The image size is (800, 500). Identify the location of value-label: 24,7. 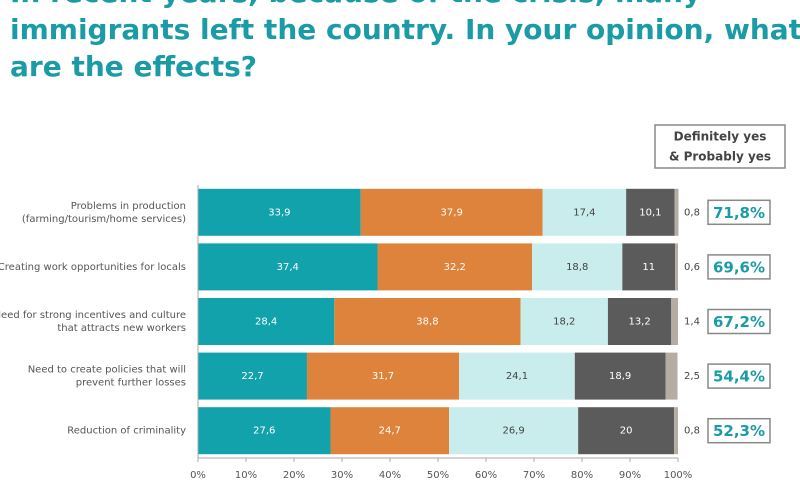
(390, 431).